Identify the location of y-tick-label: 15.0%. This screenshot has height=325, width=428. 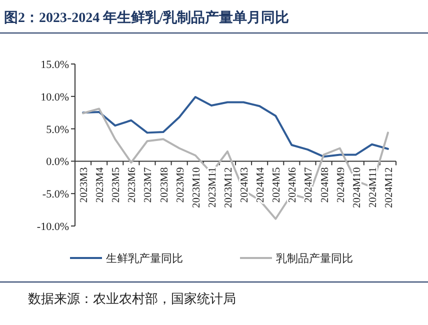
(54, 65).